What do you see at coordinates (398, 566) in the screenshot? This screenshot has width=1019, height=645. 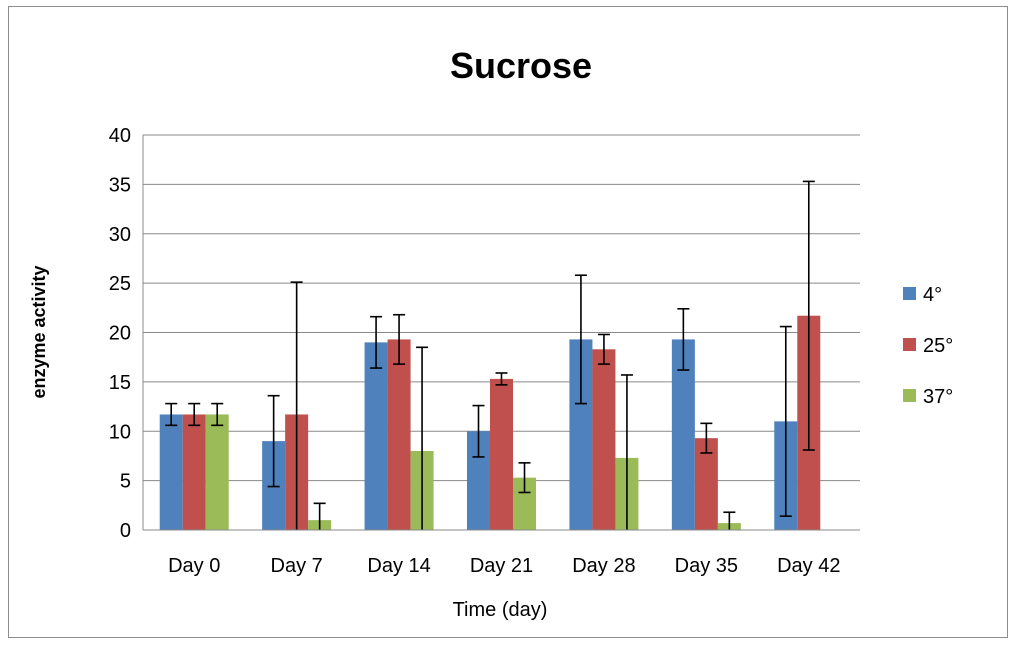 I see `x-tick-label: Day 14` at bounding box center [398, 566].